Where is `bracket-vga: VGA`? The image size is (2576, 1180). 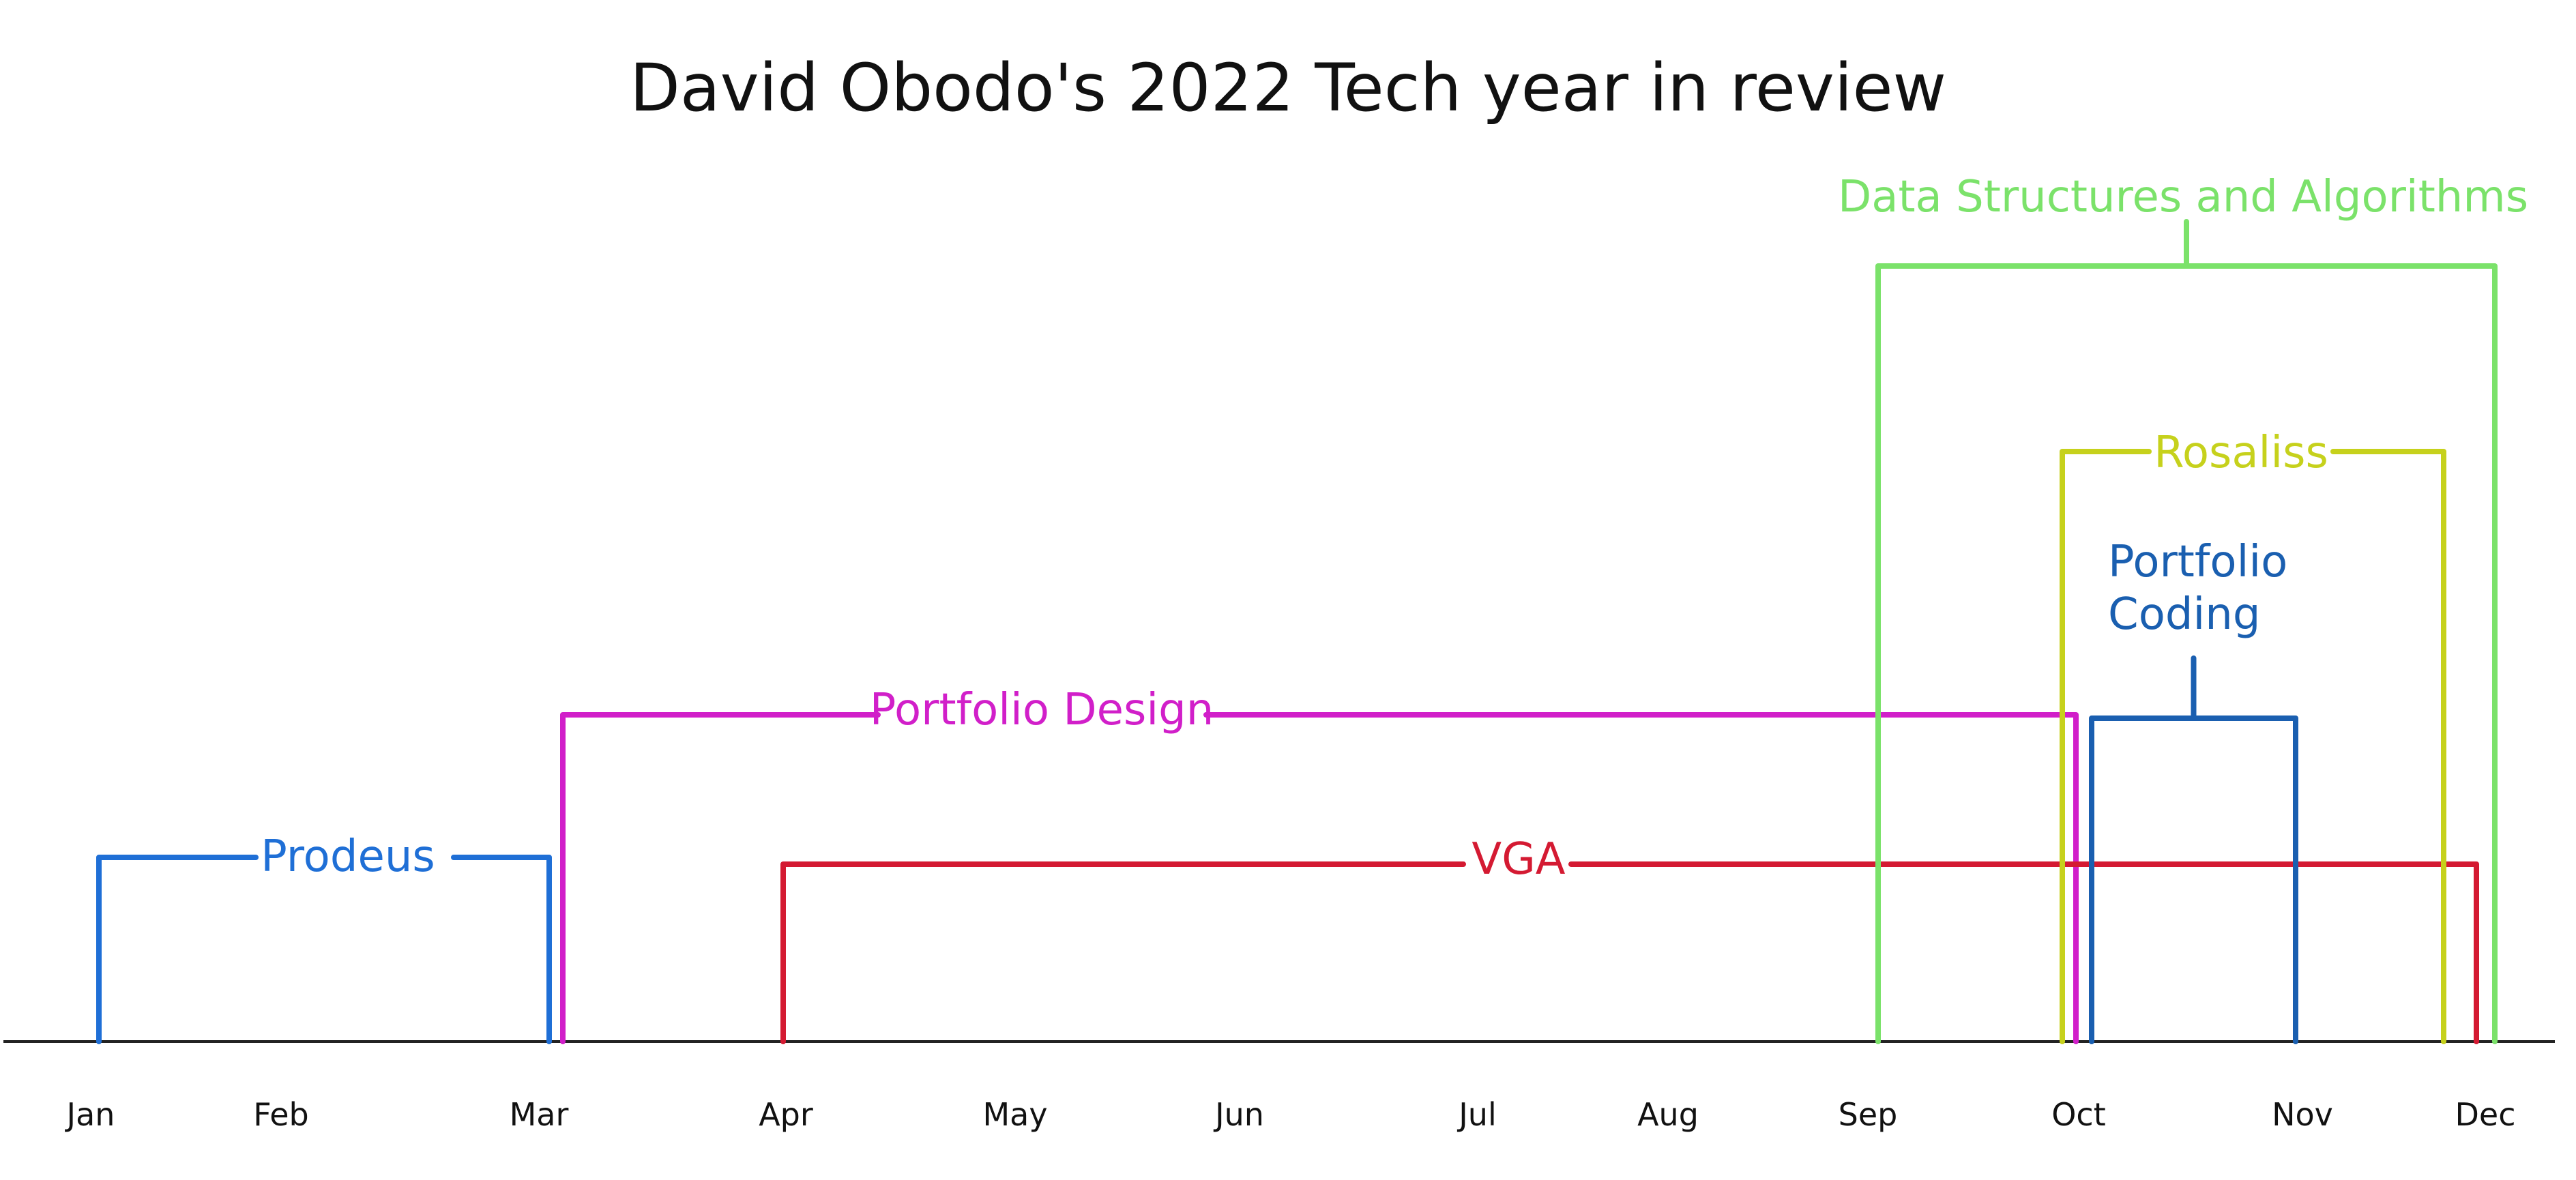 bracket-vga: VGA is located at coordinates (1629, 939).